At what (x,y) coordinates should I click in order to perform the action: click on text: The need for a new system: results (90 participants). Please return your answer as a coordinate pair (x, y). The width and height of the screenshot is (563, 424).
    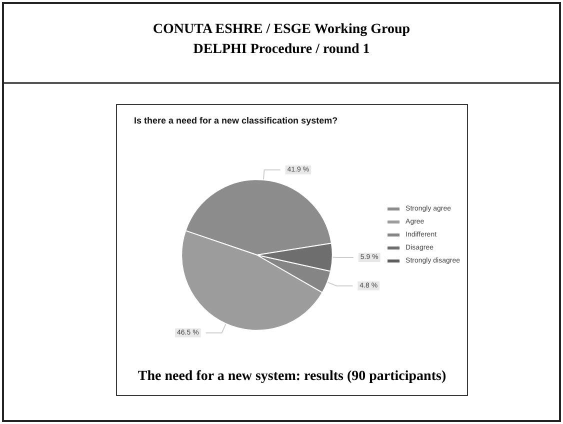
    Looking at the image, I should click on (292, 377).